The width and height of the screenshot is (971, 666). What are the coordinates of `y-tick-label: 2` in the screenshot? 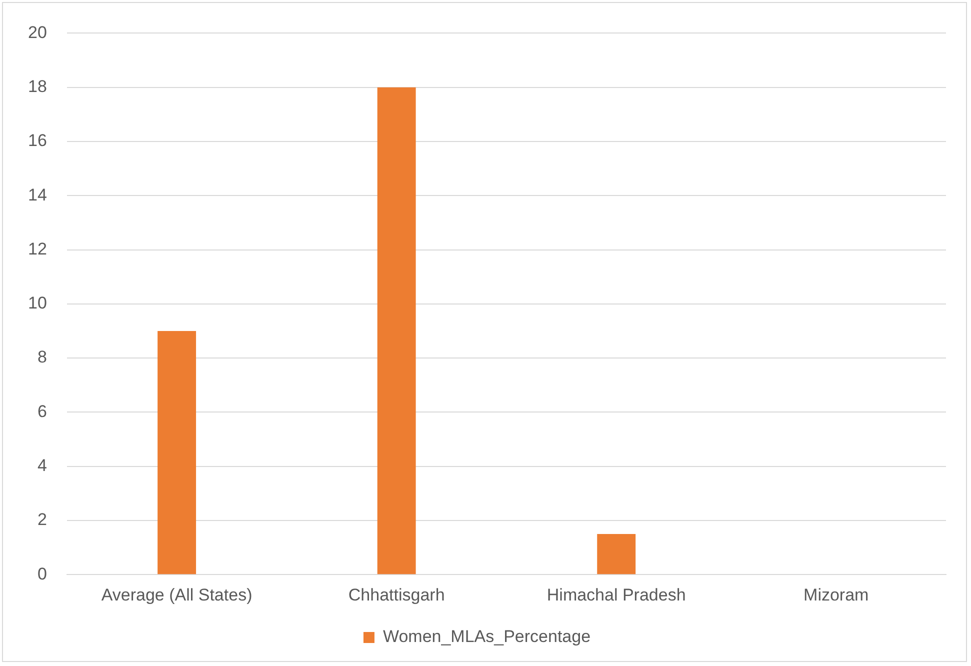 It's located at (42, 520).